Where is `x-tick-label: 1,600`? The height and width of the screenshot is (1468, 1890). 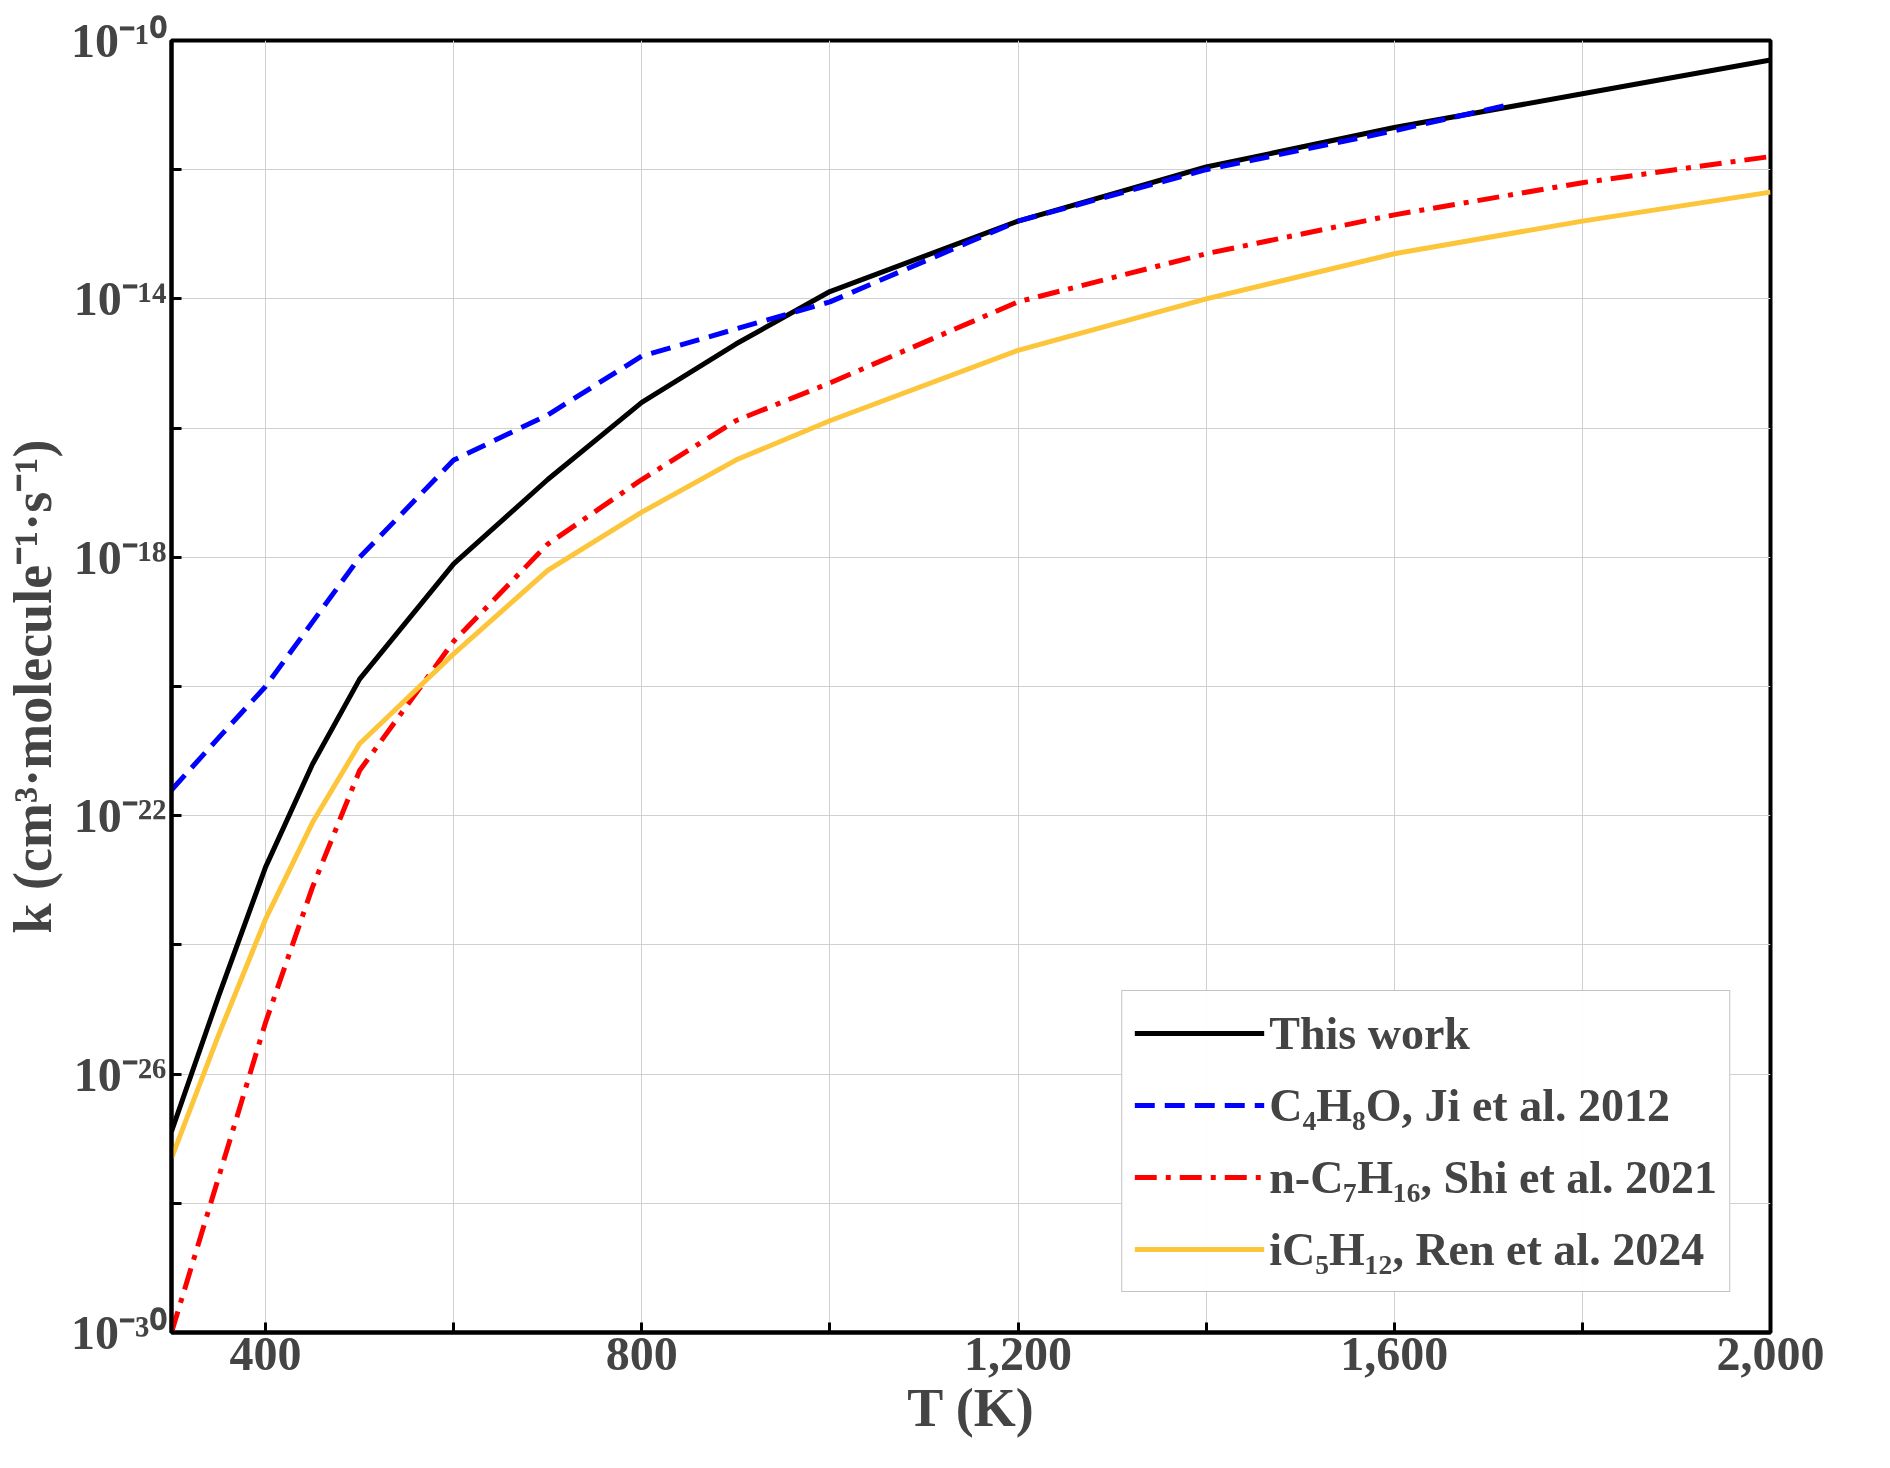 x-tick-label: 1,600 is located at coordinates (1394, 1353).